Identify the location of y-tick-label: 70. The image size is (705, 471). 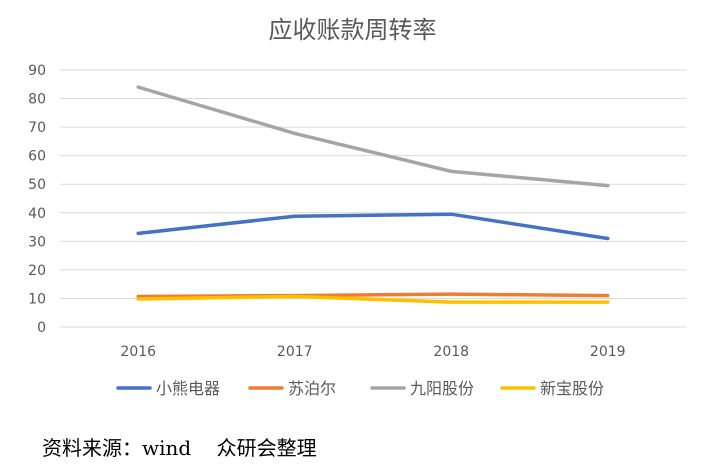
(37, 128).